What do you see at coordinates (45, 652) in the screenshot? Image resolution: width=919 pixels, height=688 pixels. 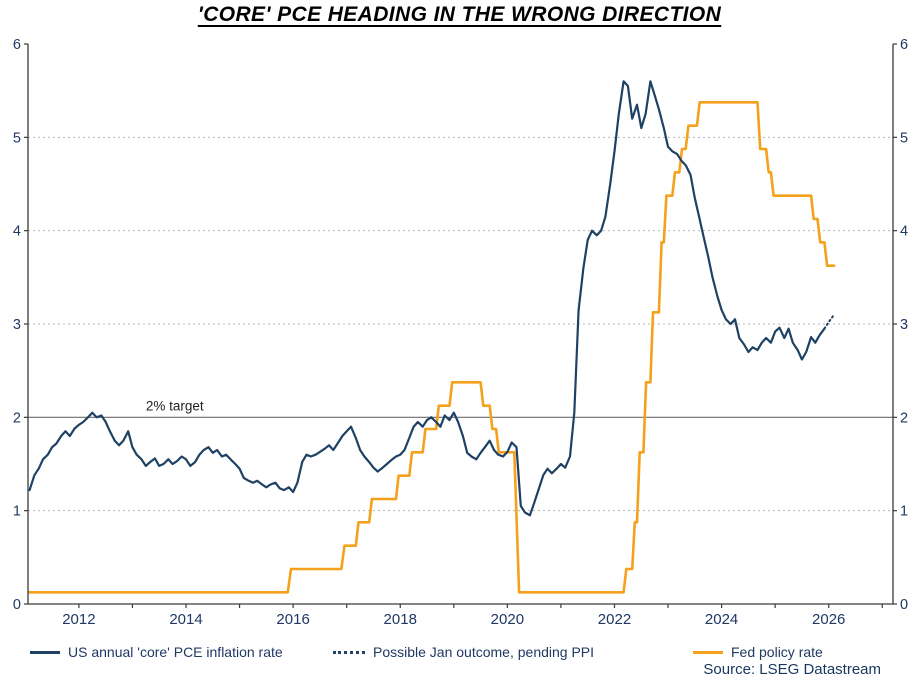 I see `pce-line-swatch` at bounding box center [45, 652].